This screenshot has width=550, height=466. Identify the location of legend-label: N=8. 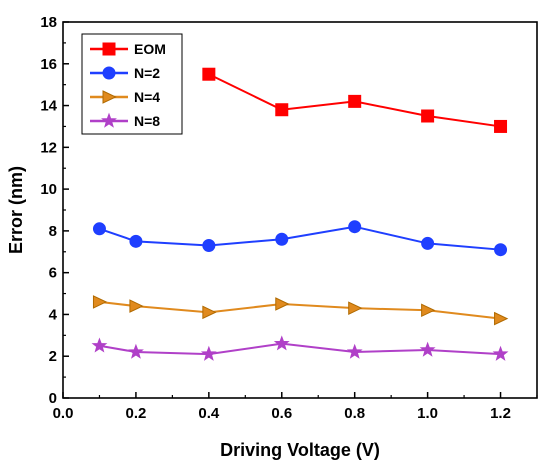
(147, 121).